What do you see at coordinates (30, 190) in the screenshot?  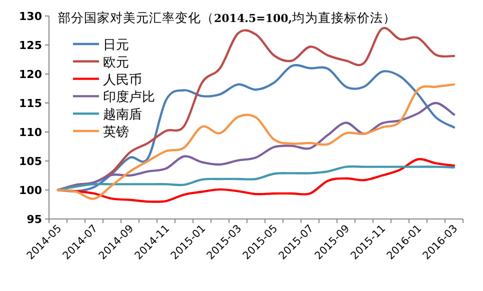 I see `y-tick-label: 100` at bounding box center [30, 190].